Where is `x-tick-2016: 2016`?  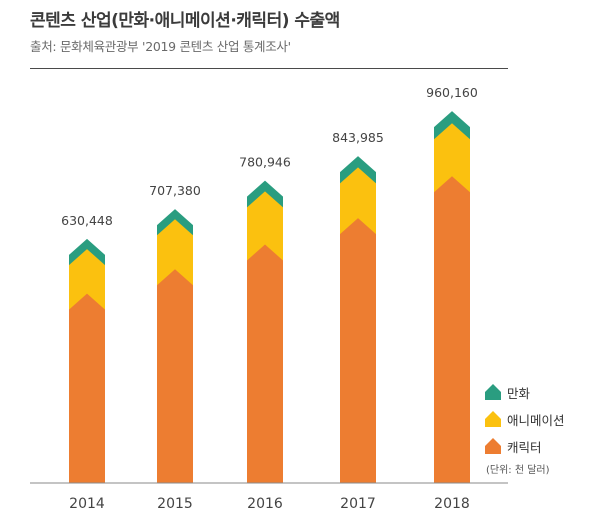 x-tick-2016: 2016 is located at coordinates (265, 504).